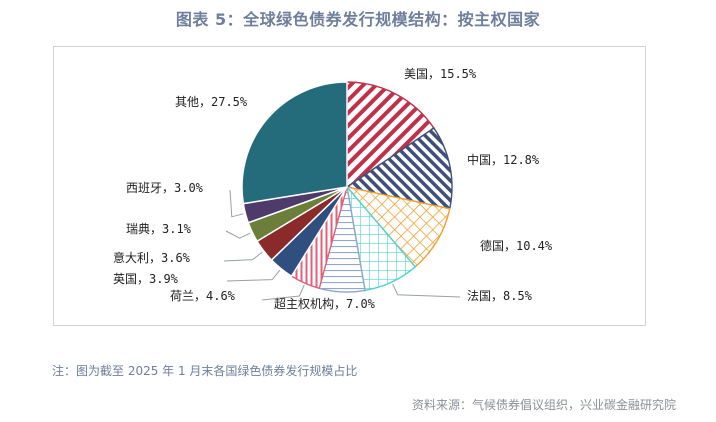 This screenshot has width=716, height=422. Describe the element at coordinates (440, 74) in the screenshot. I see `slice-label-us: 美国，15.5%` at that location.